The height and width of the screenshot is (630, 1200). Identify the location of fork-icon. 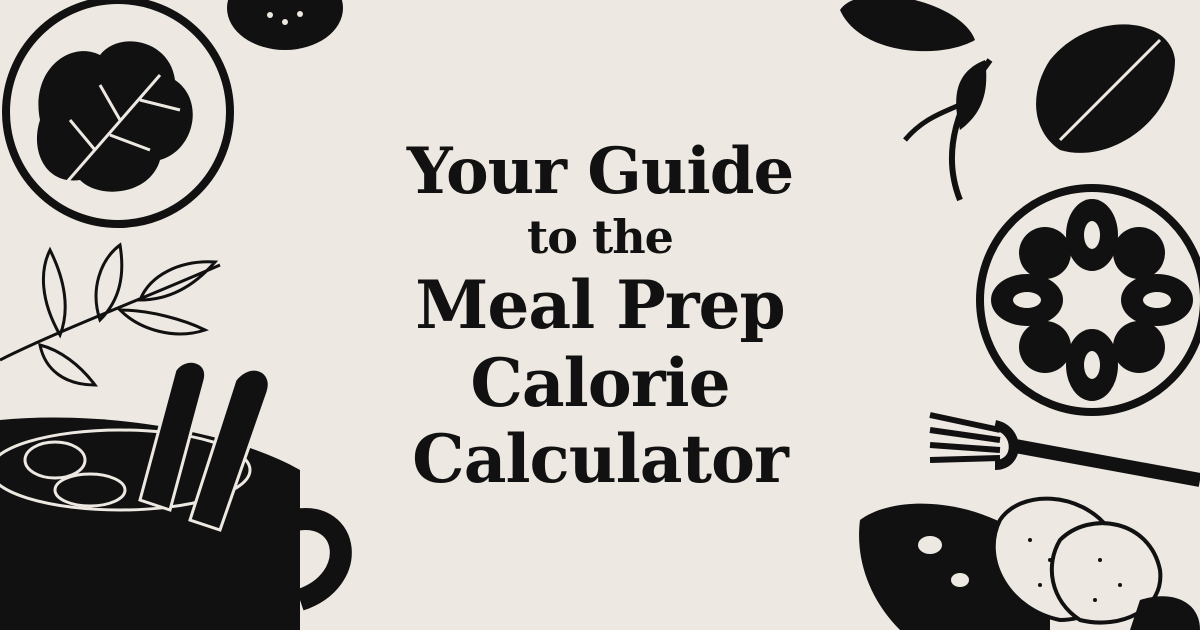
(1064, 449).